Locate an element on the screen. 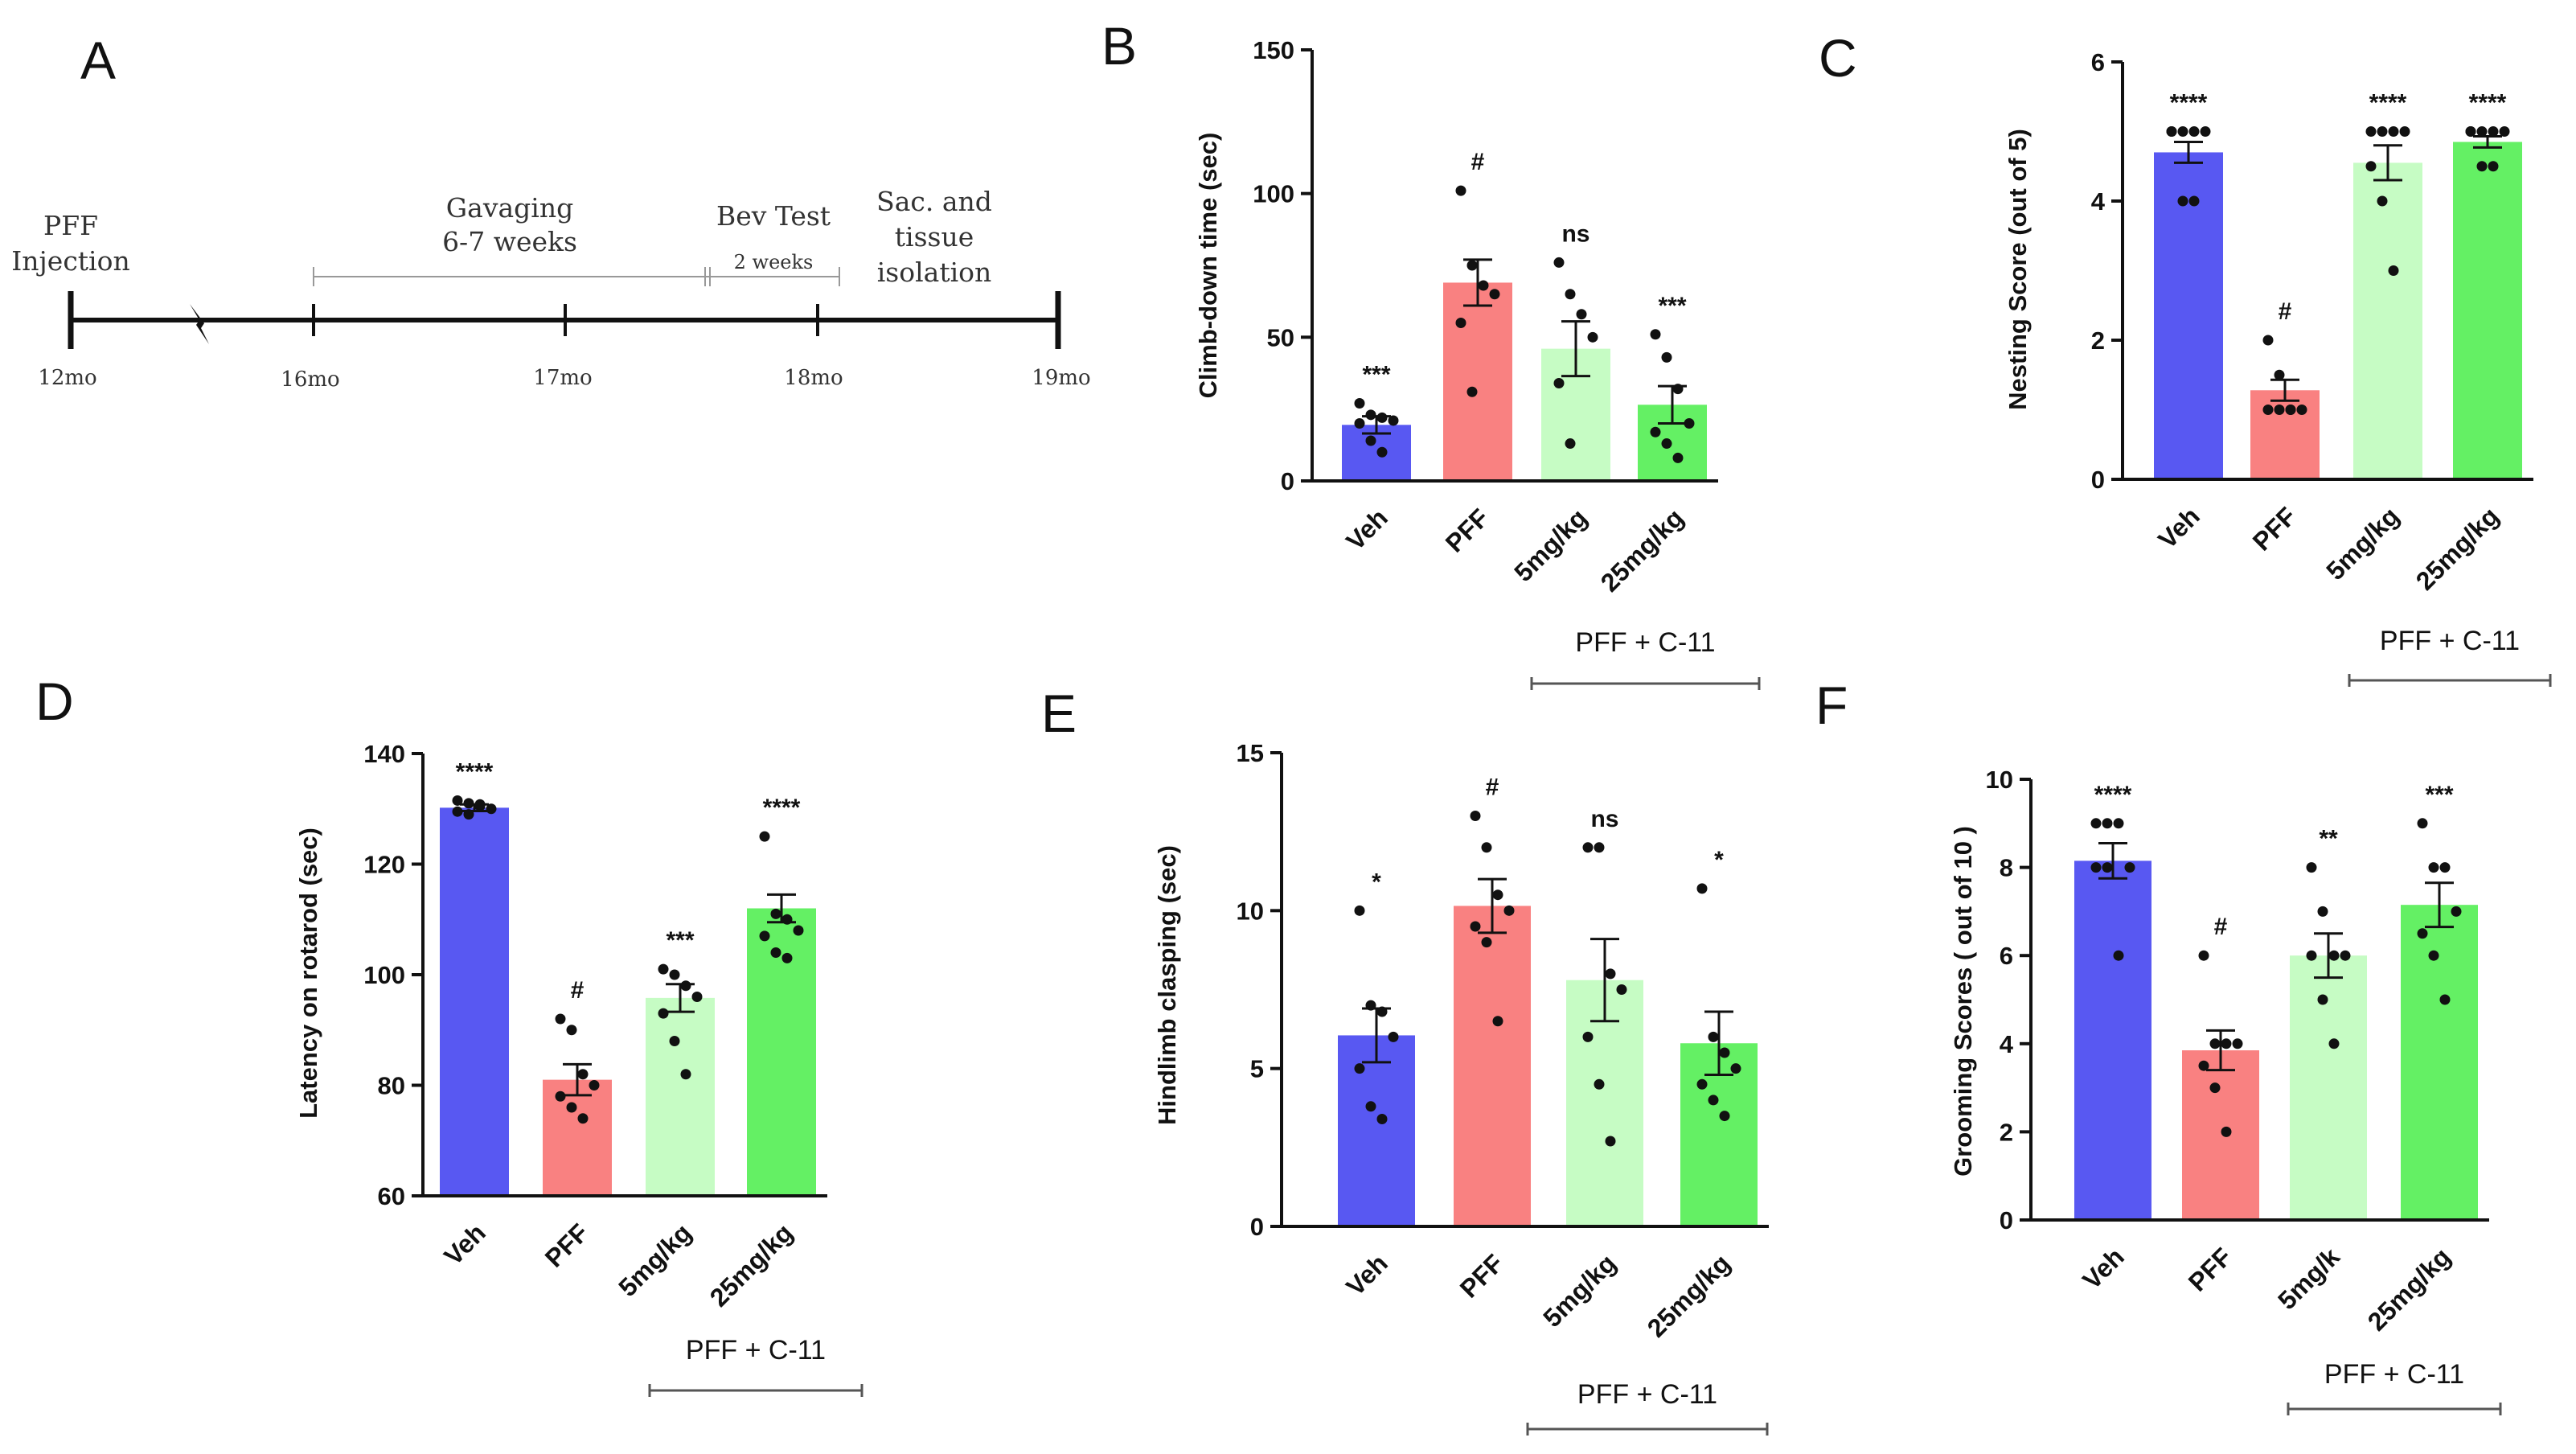  sig-f-1: # is located at coordinates (2221, 927).